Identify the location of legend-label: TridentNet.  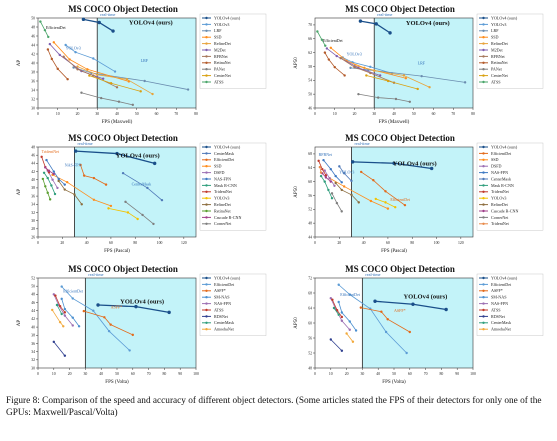
(223, 191).